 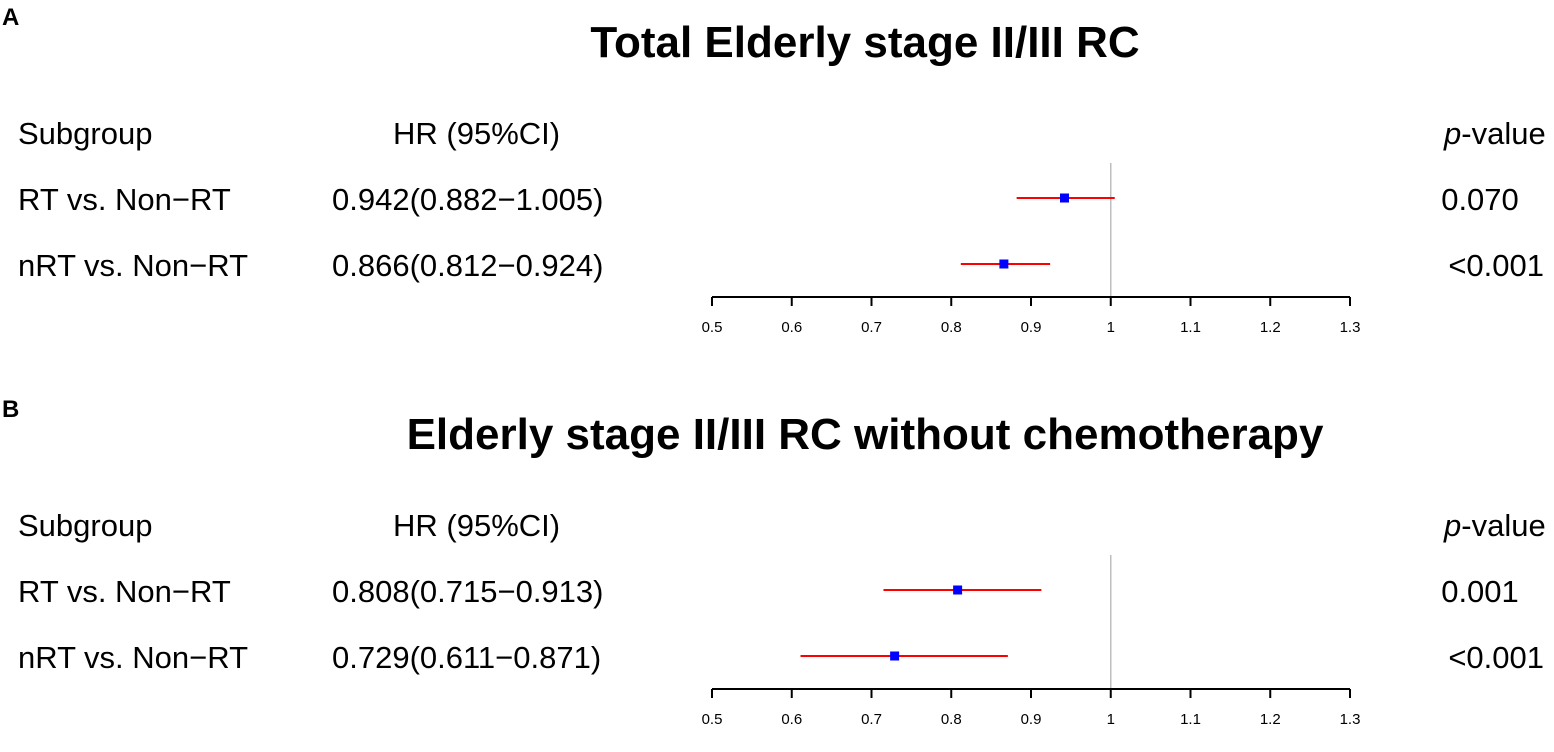 I want to click on panel-letter: B, so click(x=11, y=409).